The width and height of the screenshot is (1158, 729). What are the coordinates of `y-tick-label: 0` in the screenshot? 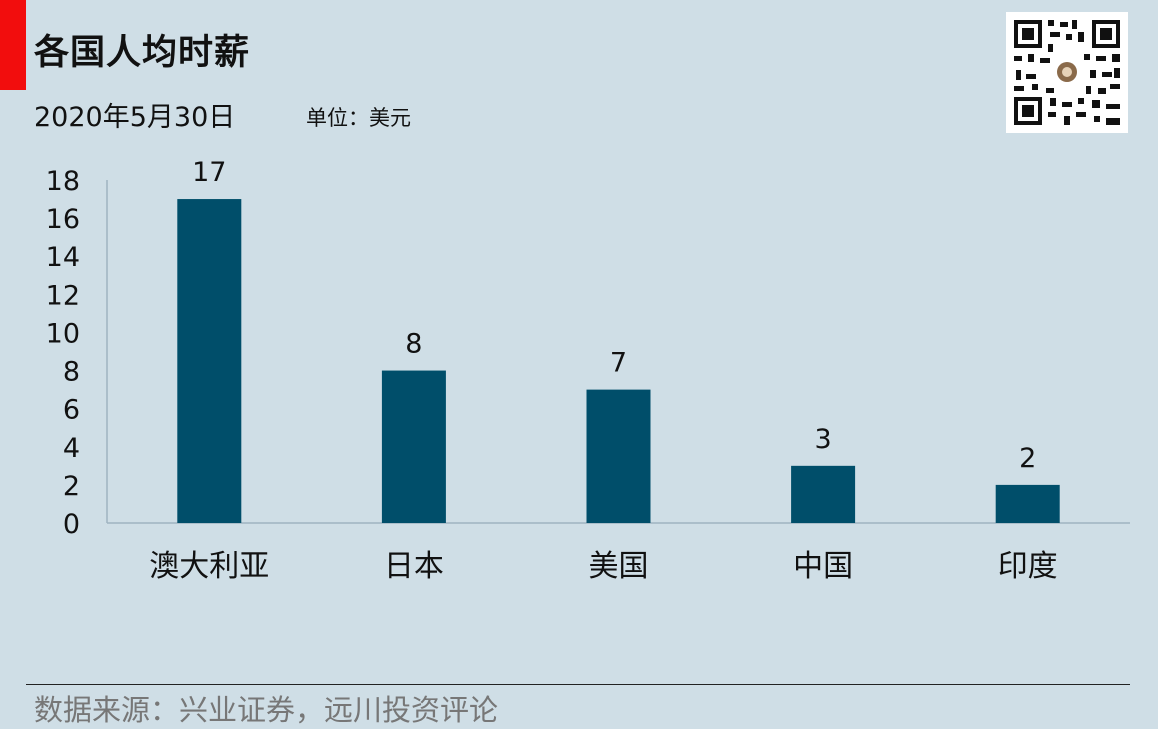 It's located at (71, 524).